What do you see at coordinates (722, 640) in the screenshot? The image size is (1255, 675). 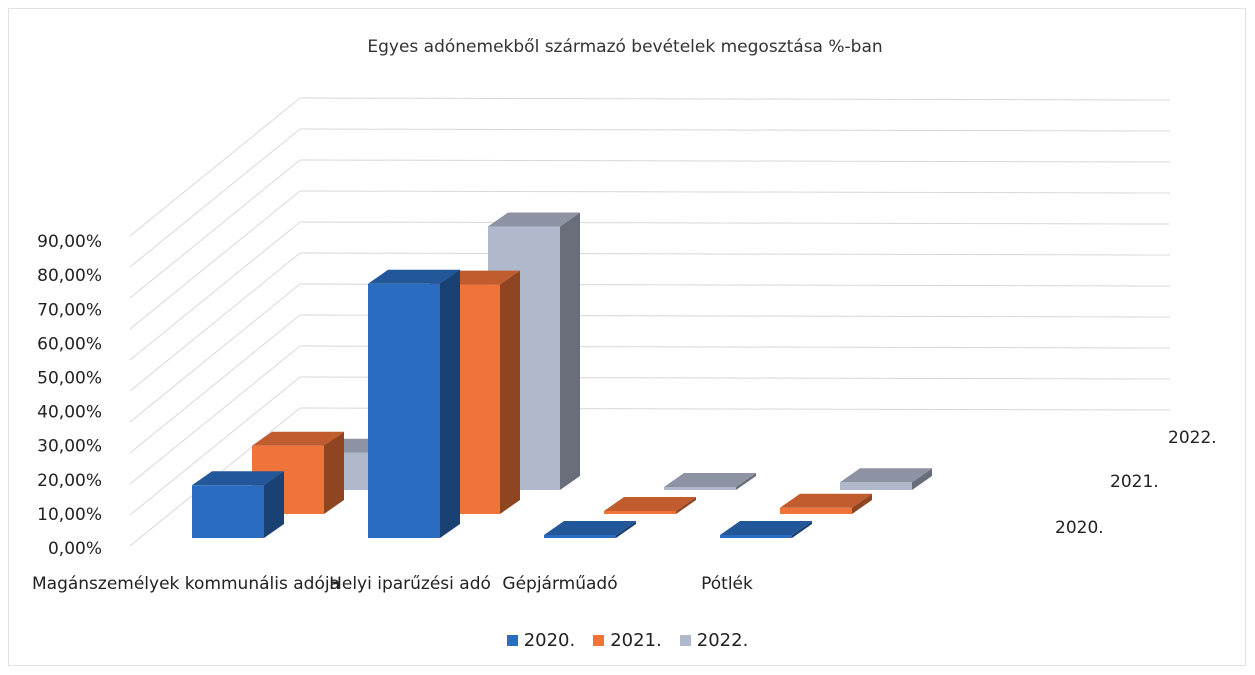 I see `legend-label: 2022.` at bounding box center [722, 640].